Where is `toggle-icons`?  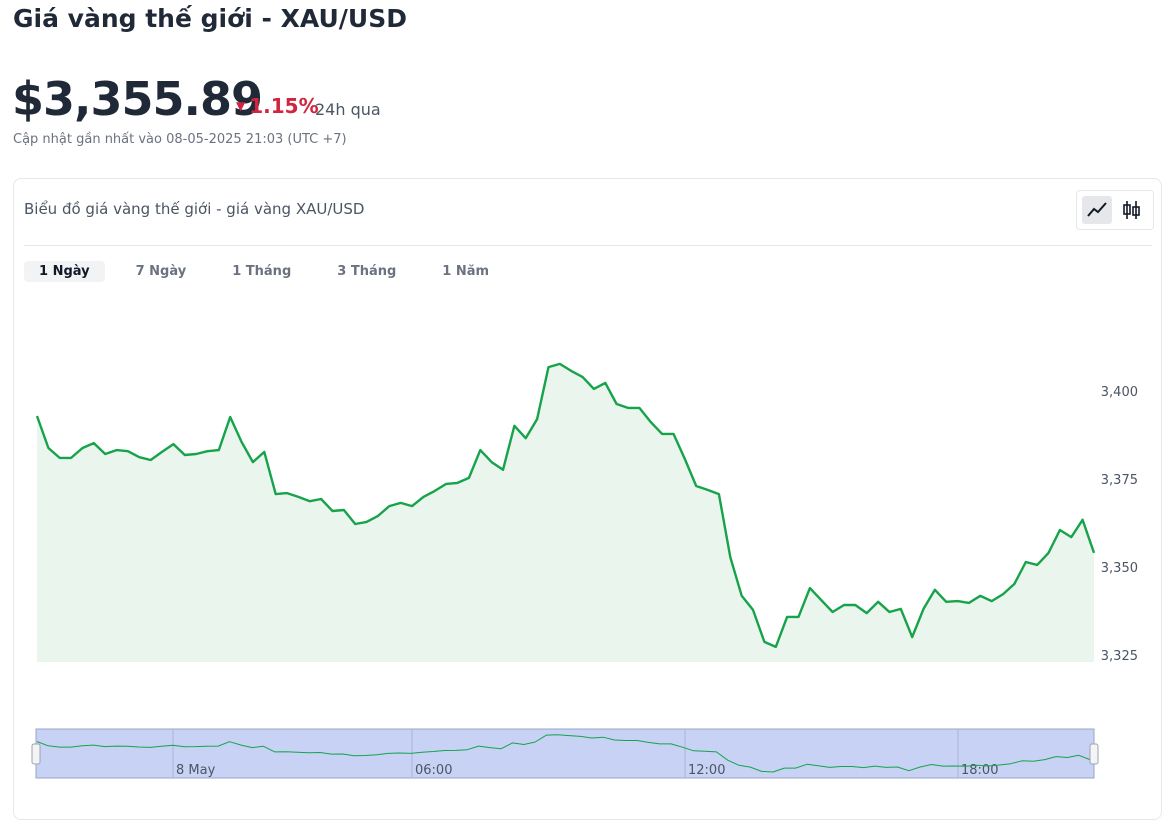 toggle-icons is located at coordinates (1111, 210).